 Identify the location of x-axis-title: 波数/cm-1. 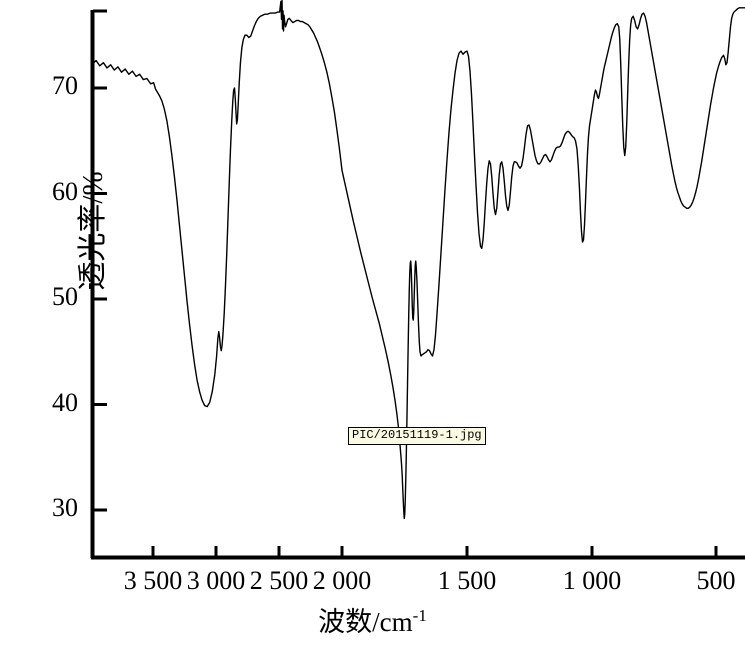
(372, 619).